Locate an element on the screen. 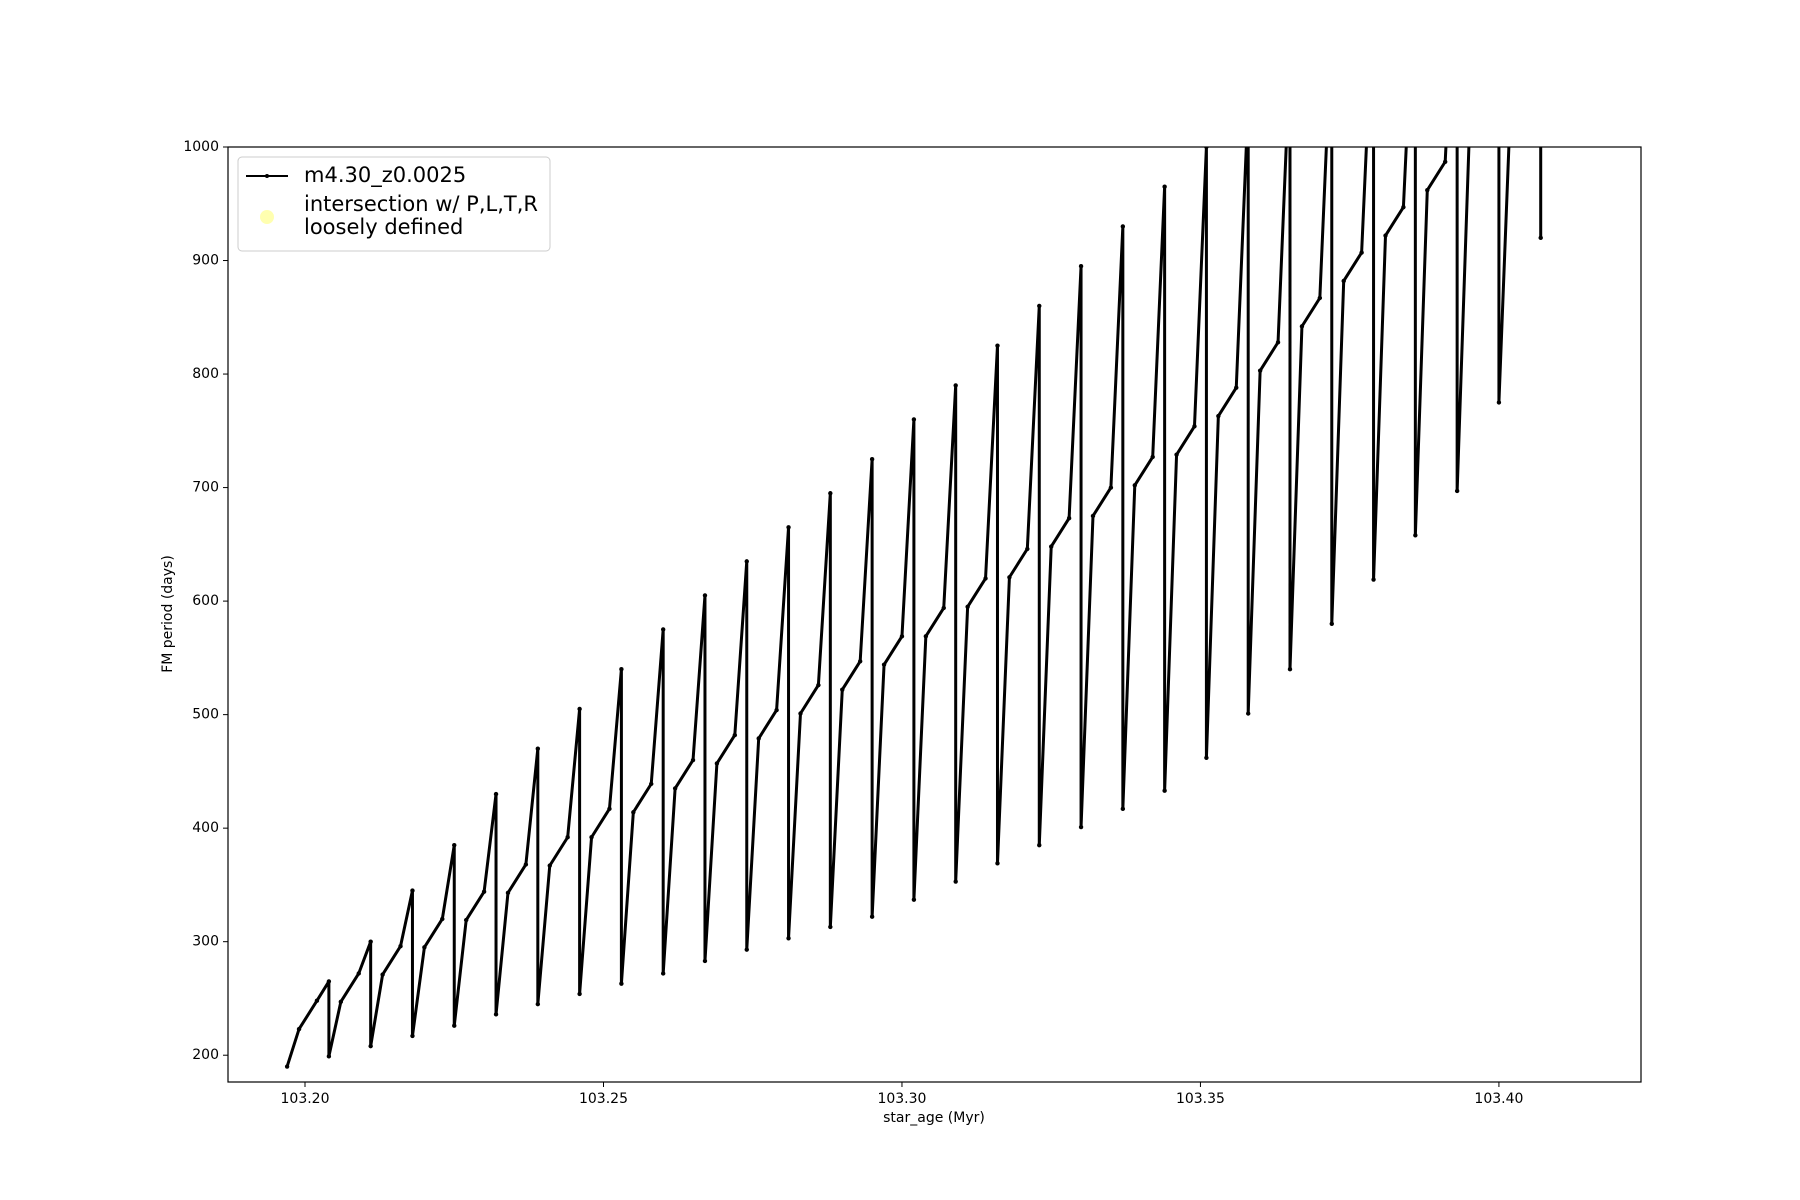 This screenshot has width=1800, height=1200. x-tick-label: 103.25 is located at coordinates (603, 1099).